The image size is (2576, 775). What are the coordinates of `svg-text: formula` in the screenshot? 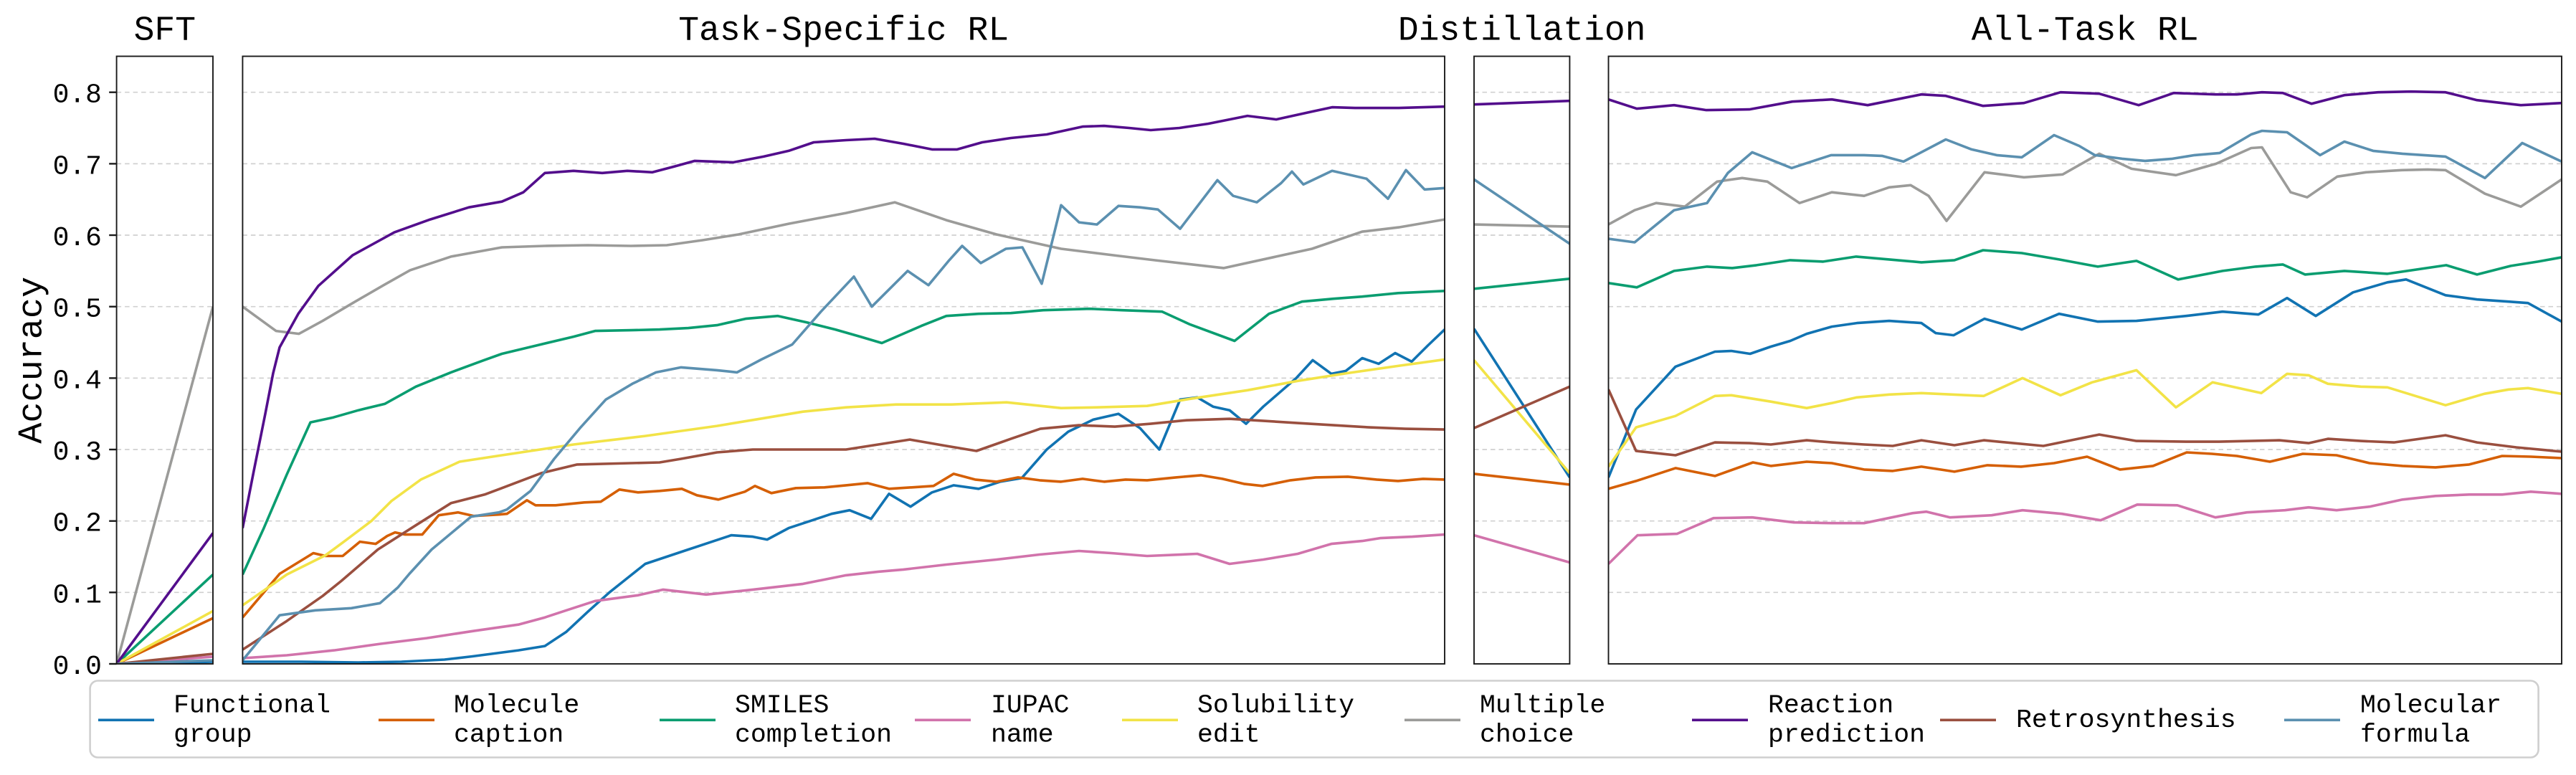 It's located at (2415, 735).